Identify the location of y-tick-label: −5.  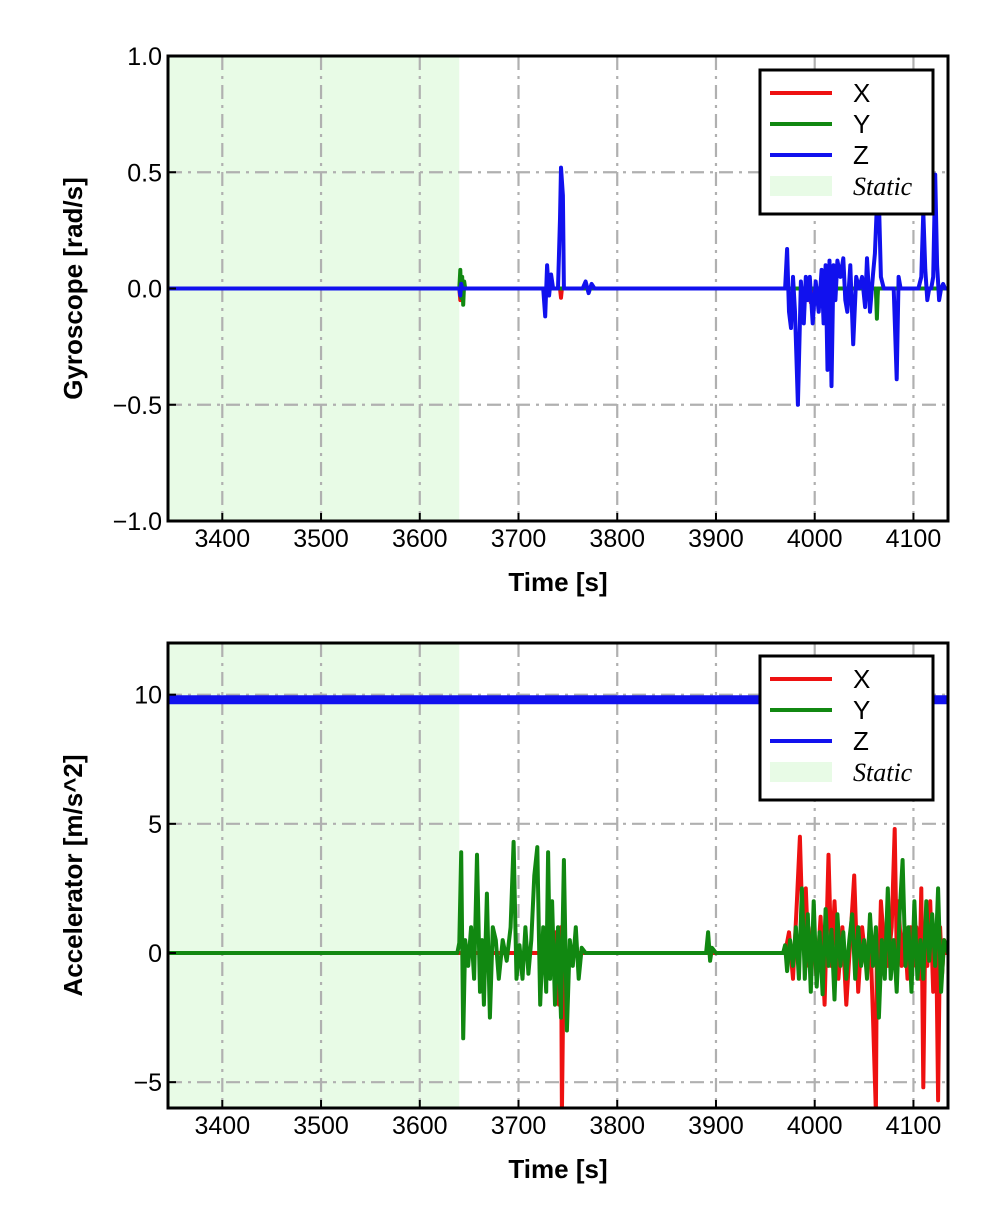
(147, 1083).